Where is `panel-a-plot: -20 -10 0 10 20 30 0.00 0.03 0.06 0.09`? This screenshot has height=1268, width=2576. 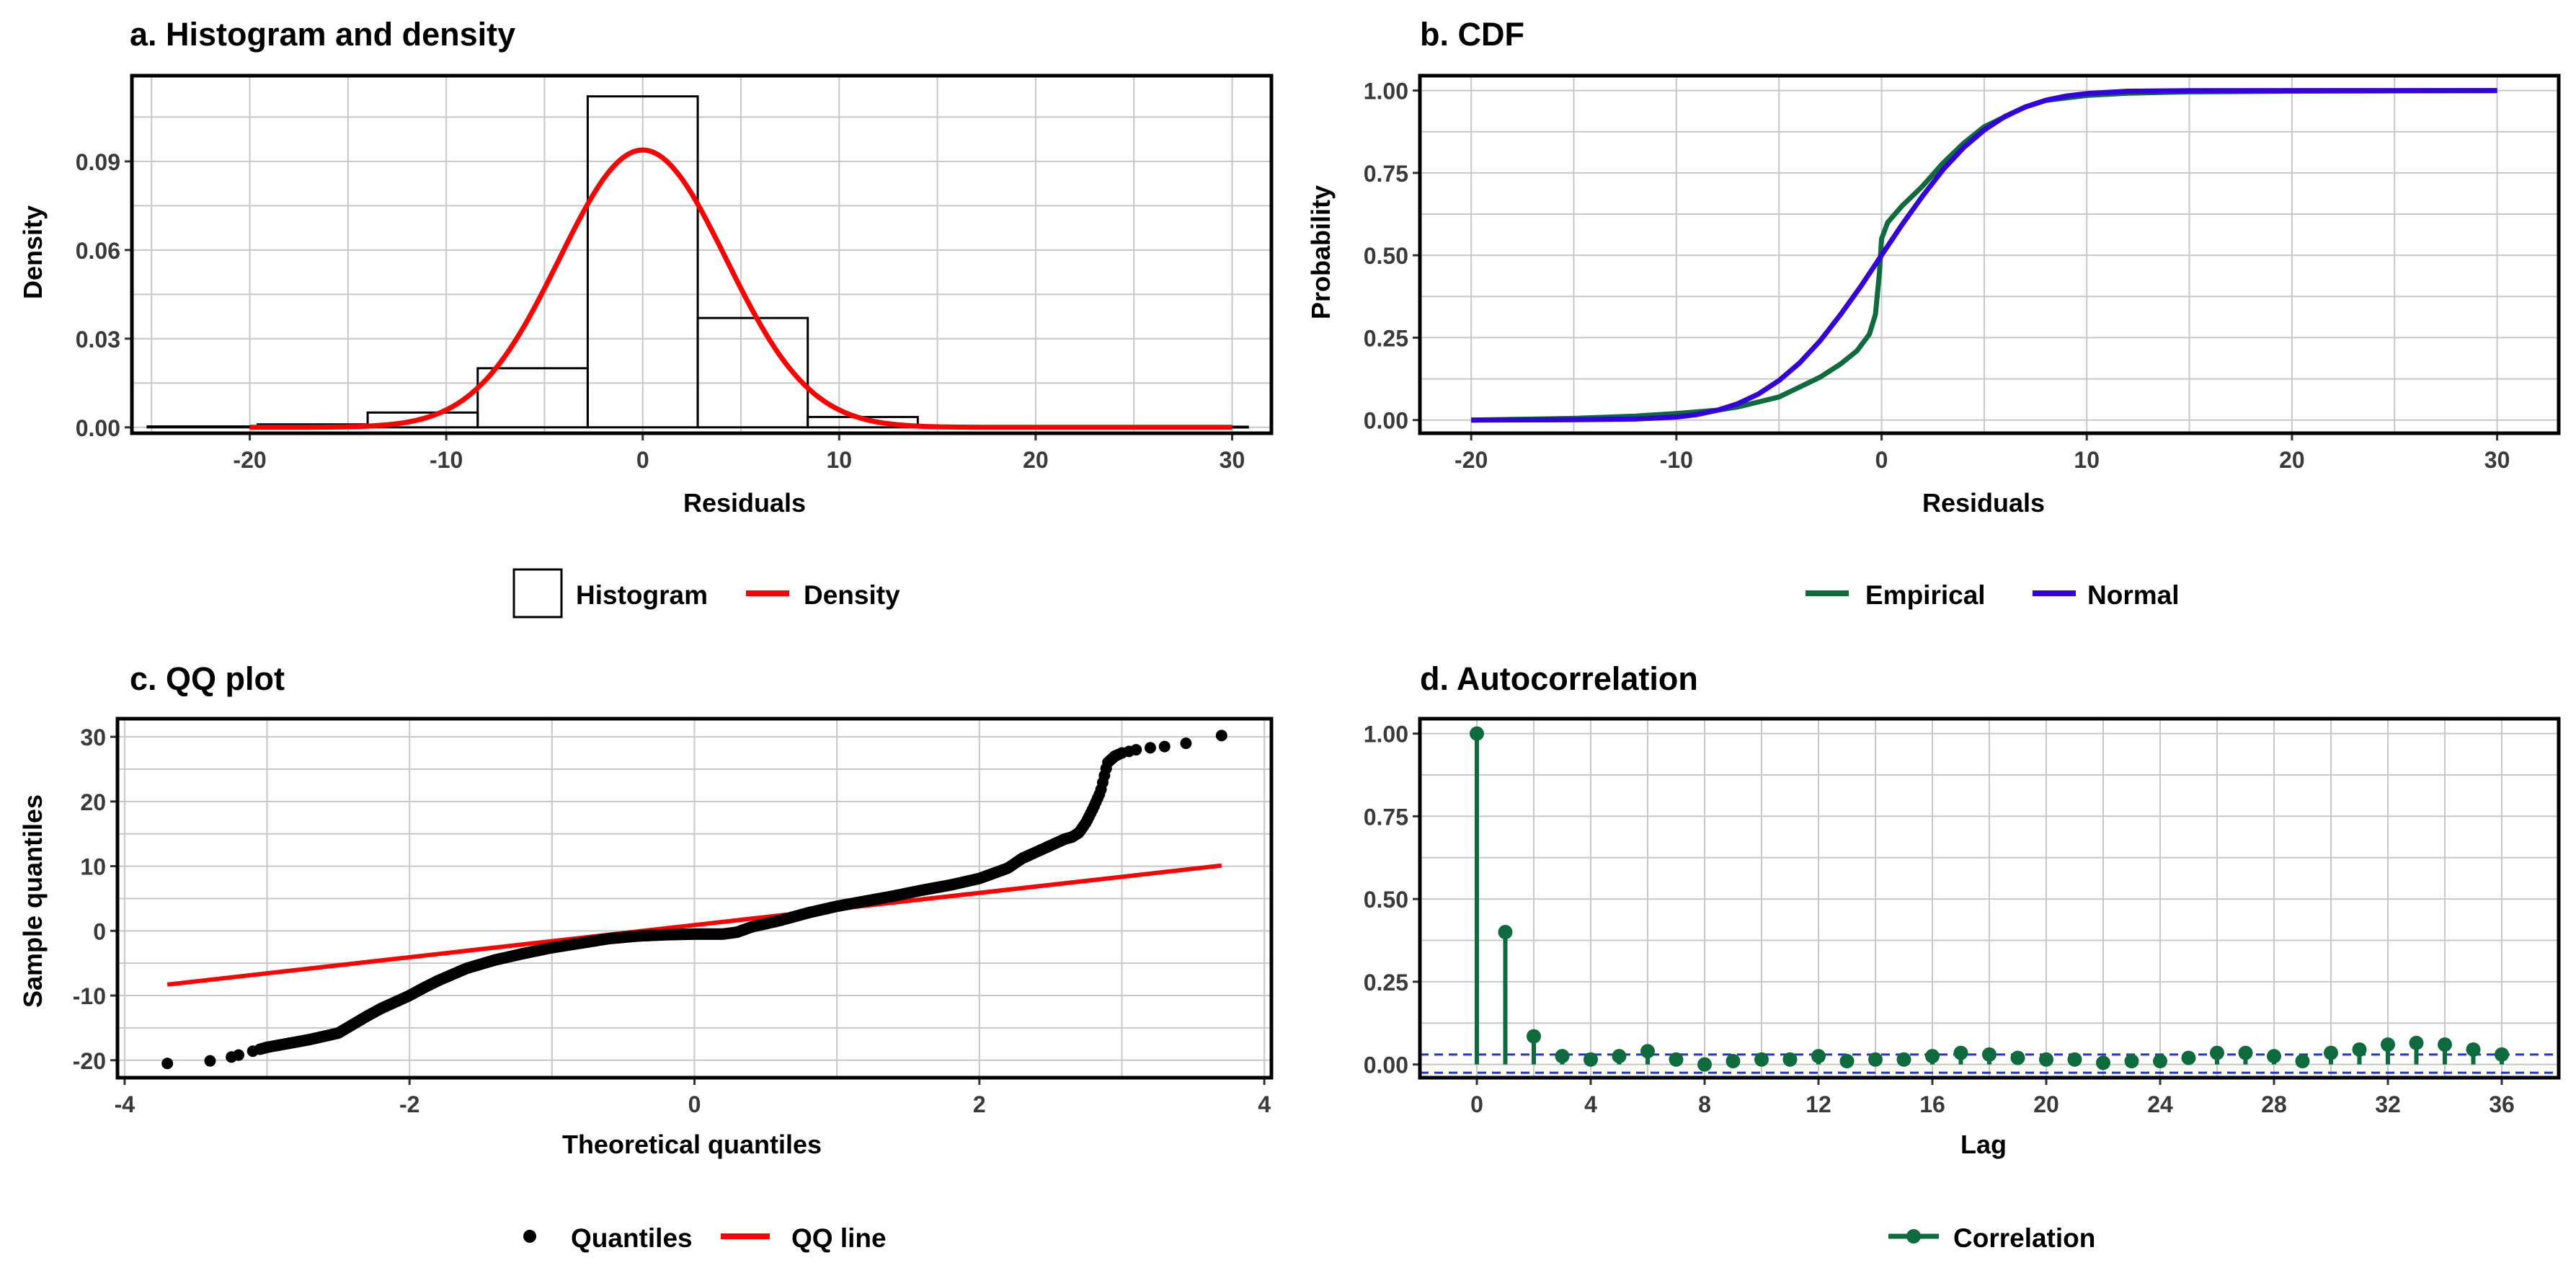 panel-a-plot: -20 -10 0 10 20 30 0.00 0.03 0.06 0.09 is located at coordinates (675, 273).